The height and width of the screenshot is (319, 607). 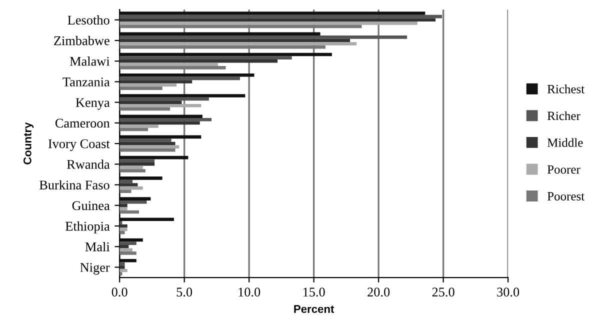 I want to click on x-tick-label: 5.0, so click(x=184, y=292).